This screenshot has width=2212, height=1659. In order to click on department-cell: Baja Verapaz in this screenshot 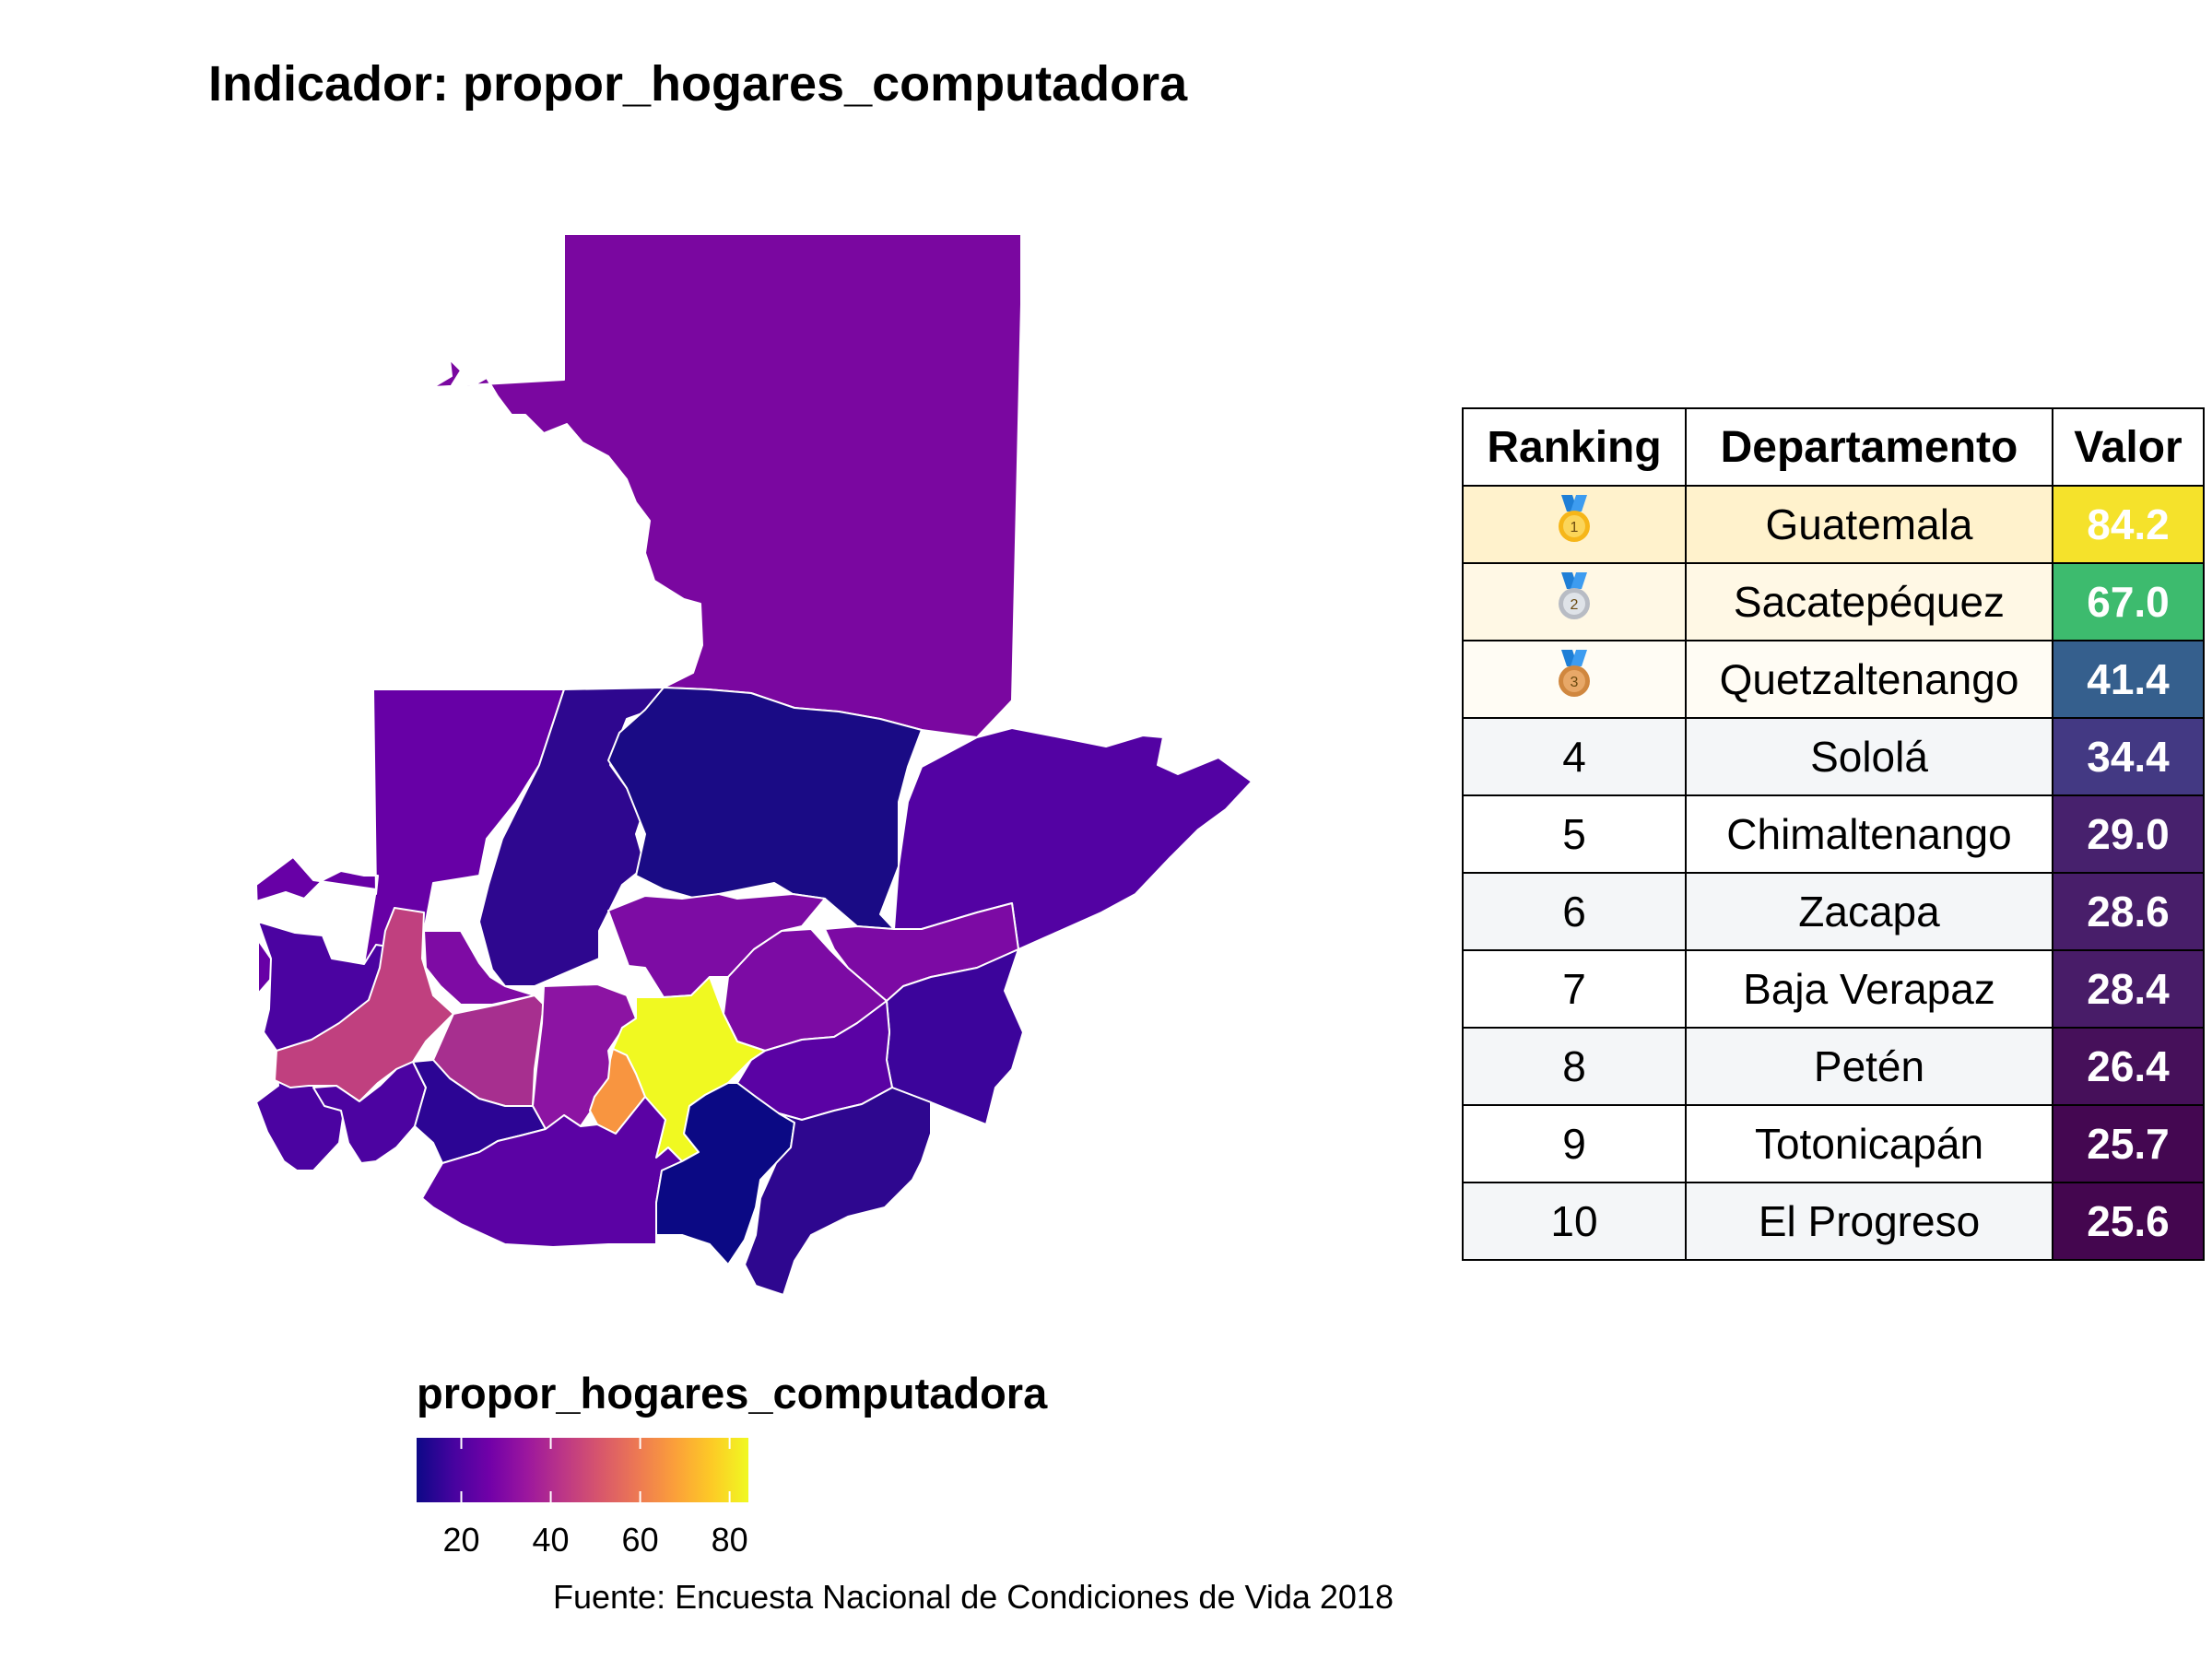, I will do `click(1869, 989)`.